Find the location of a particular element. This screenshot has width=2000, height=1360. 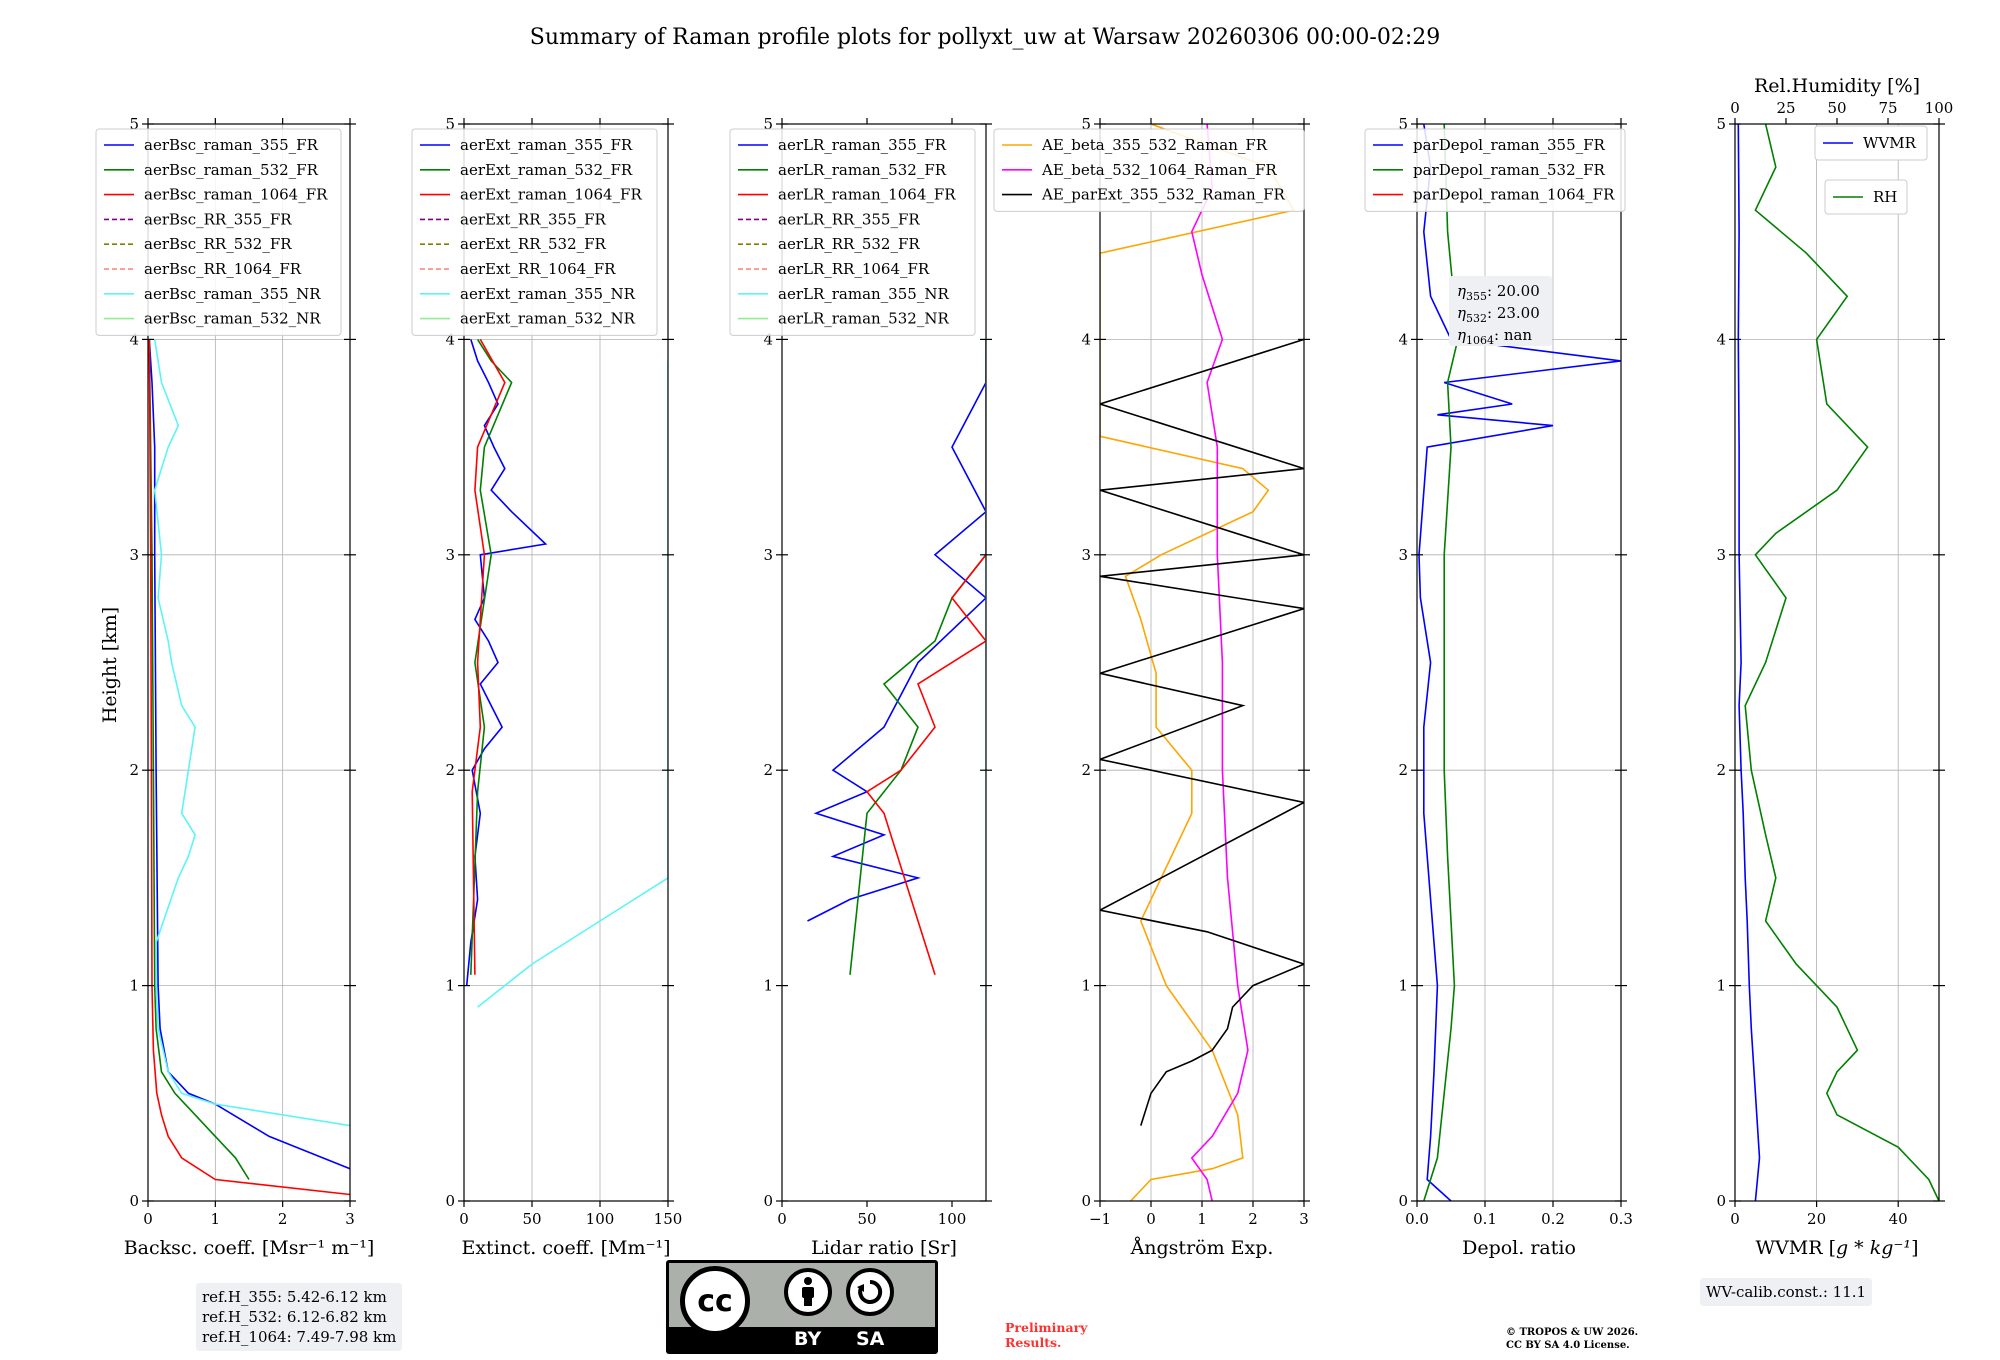

x-axis-unit: g * kg⁻¹ is located at coordinates (1873, 1248).